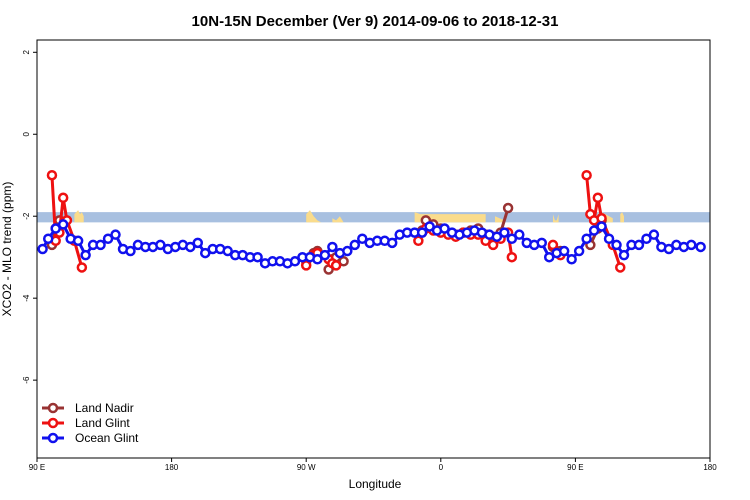  I want to click on legend-label-land-nadir: Land Nadir, so click(104, 408).